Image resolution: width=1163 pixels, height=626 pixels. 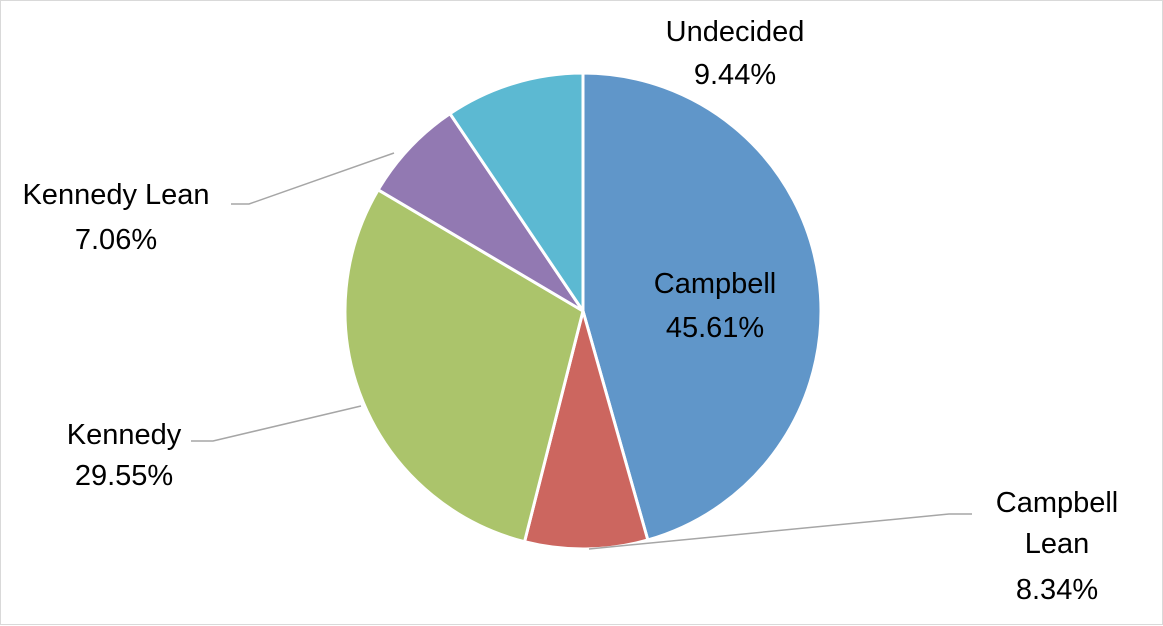 What do you see at coordinates (313, 178) in the screenshot?
I see `leader-kennedy-lean` at bounding box center [313, 178].